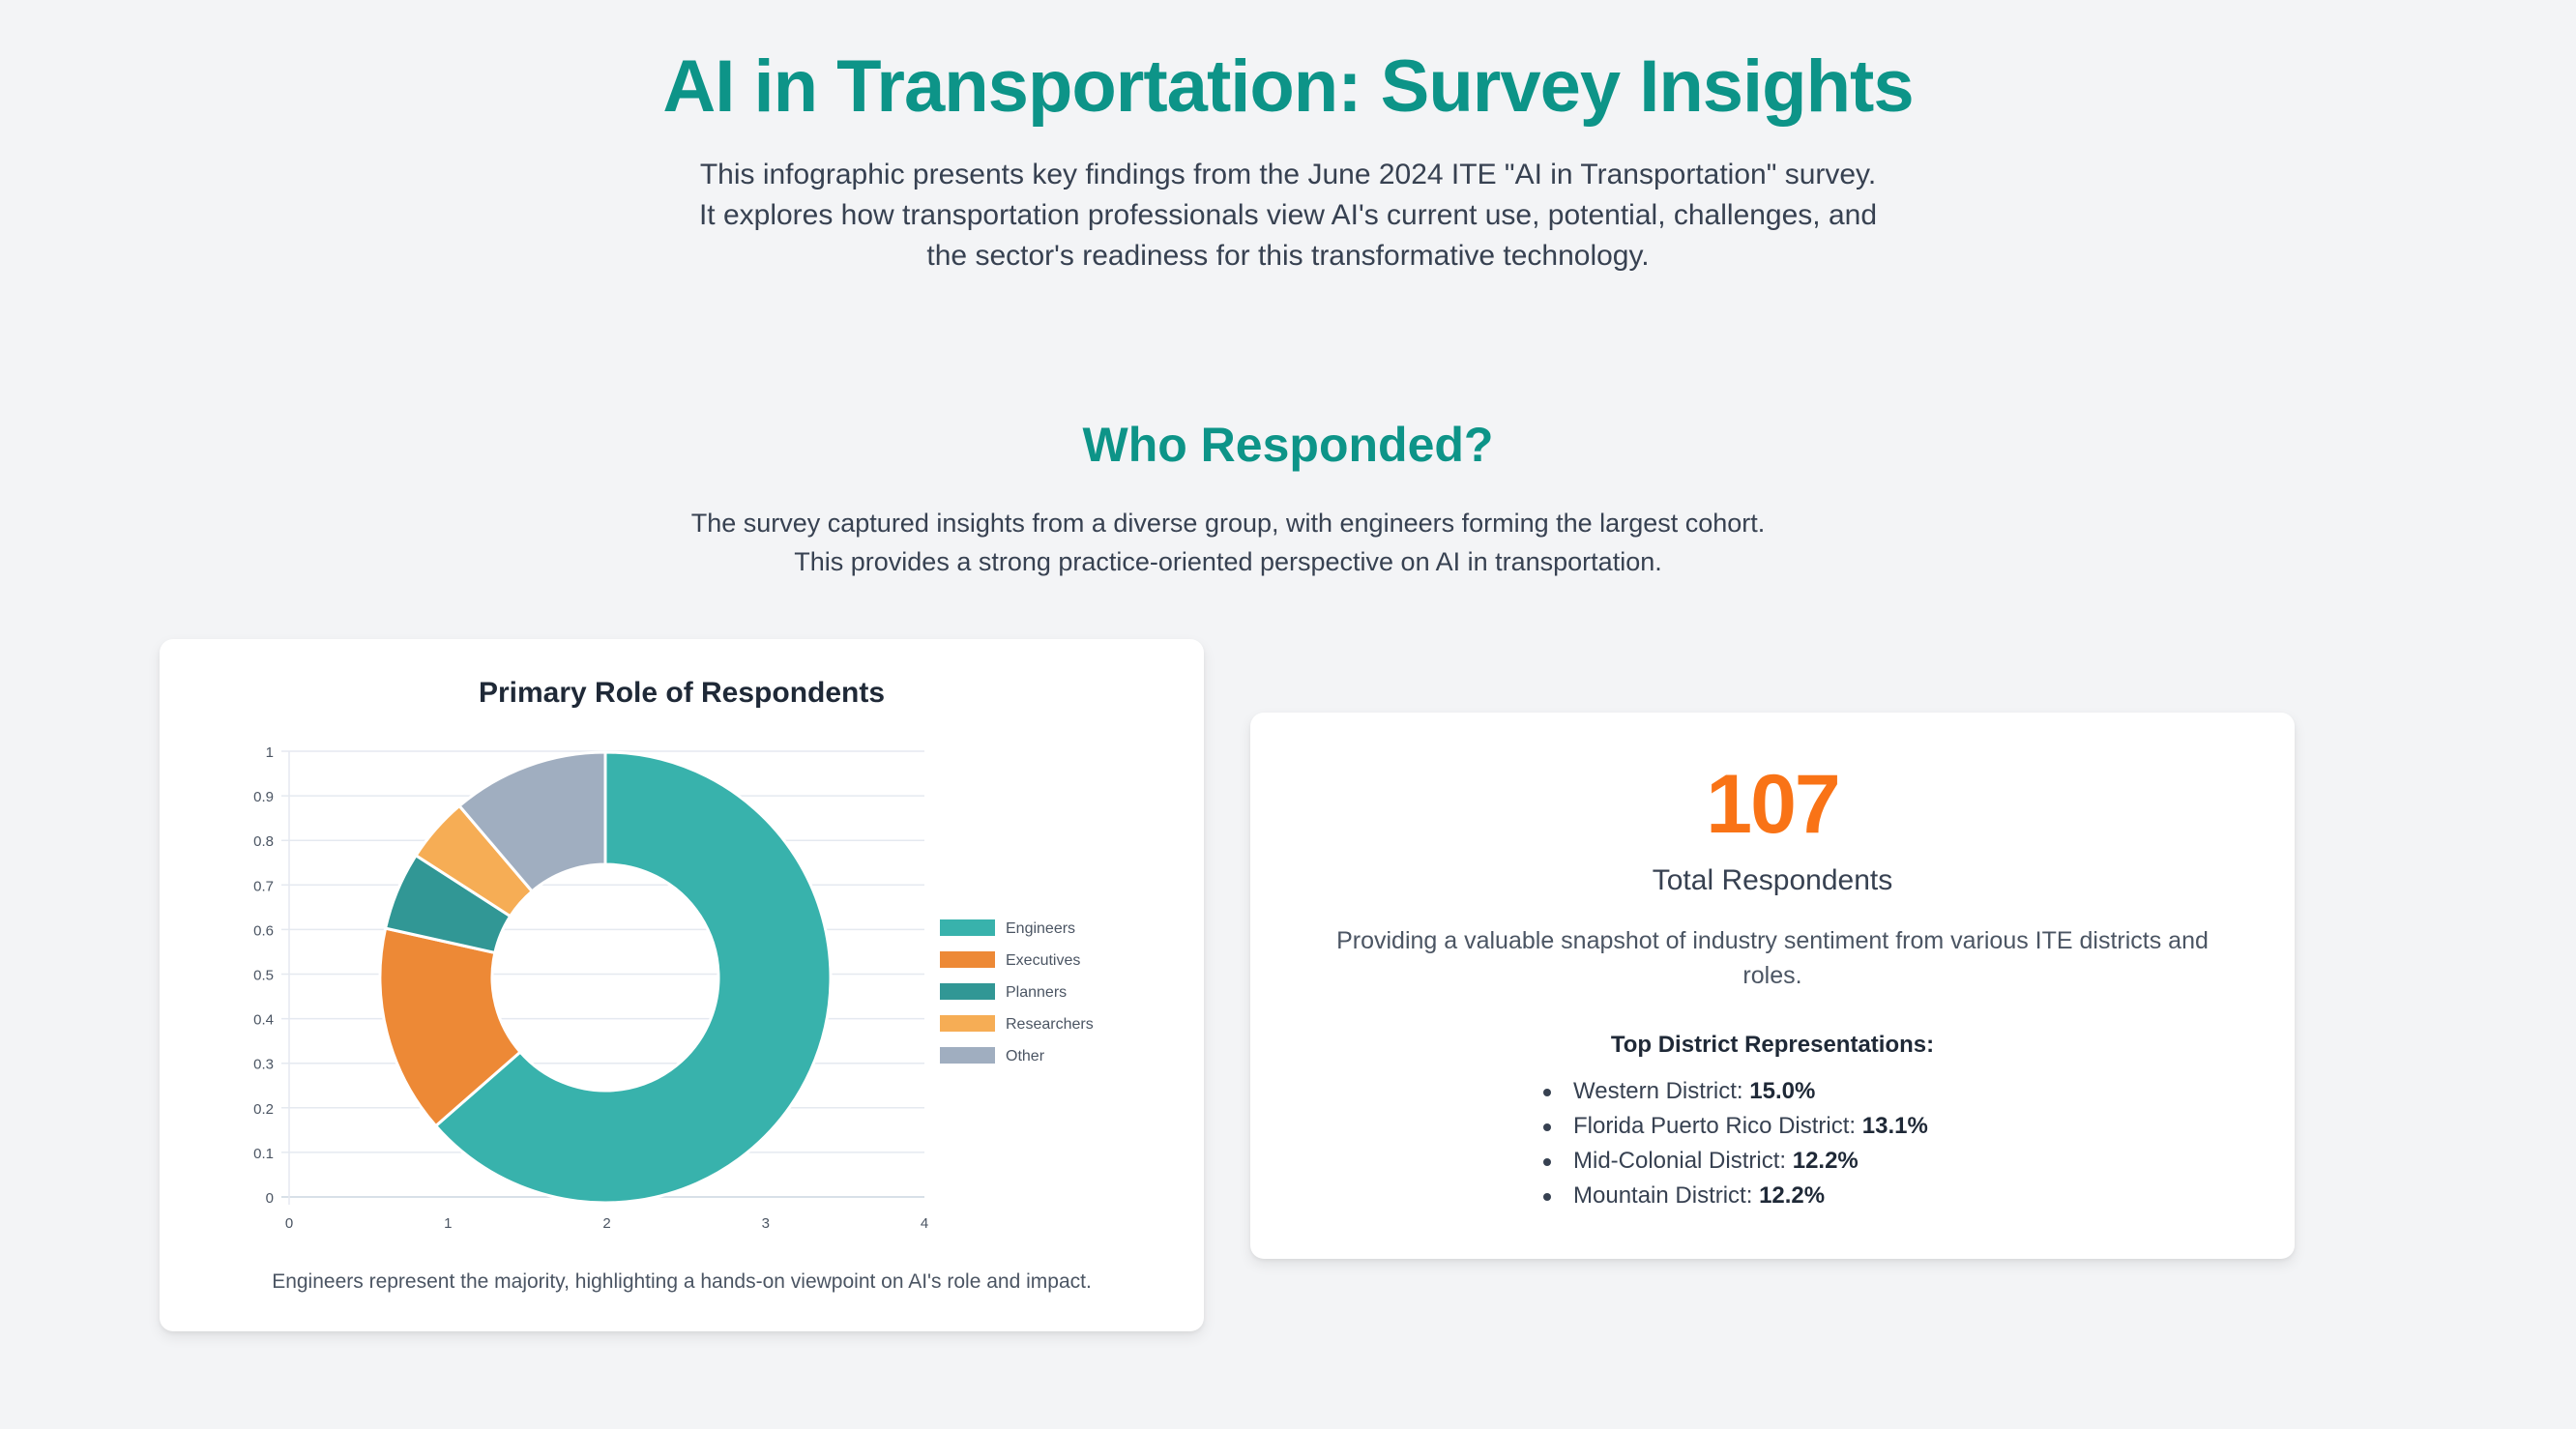  What do you see at coordinates (263, 797) in the screenshot?
I see `y-tick-label: 0.9` at bounding box center [263, 797].